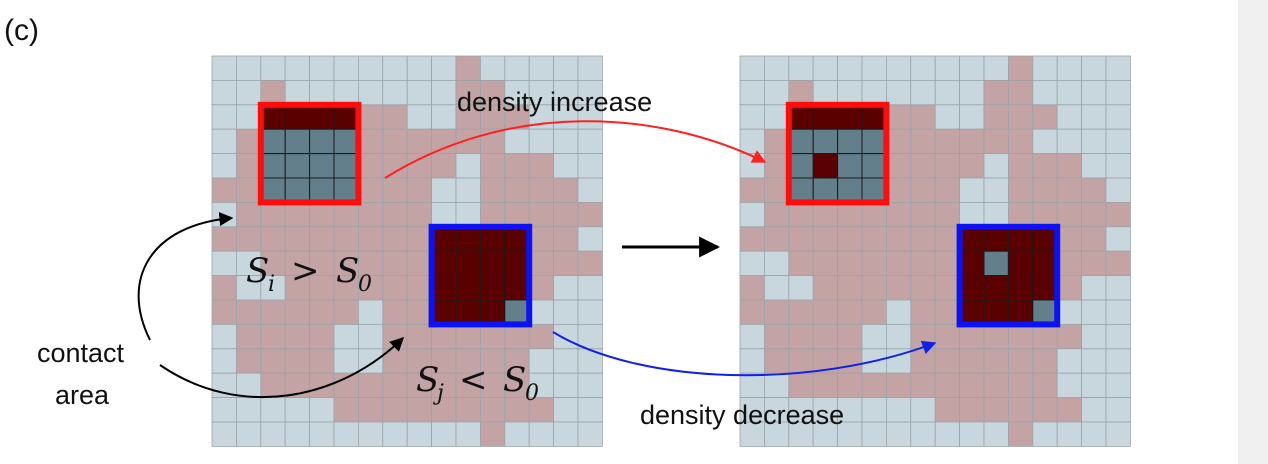 The height and width of the screenshot is (464, 1268). What do you see at coordinates (477, 383) in the screenshot?
I see `condition-sj-less: S j < S 0` at bounding box center [477, 383].